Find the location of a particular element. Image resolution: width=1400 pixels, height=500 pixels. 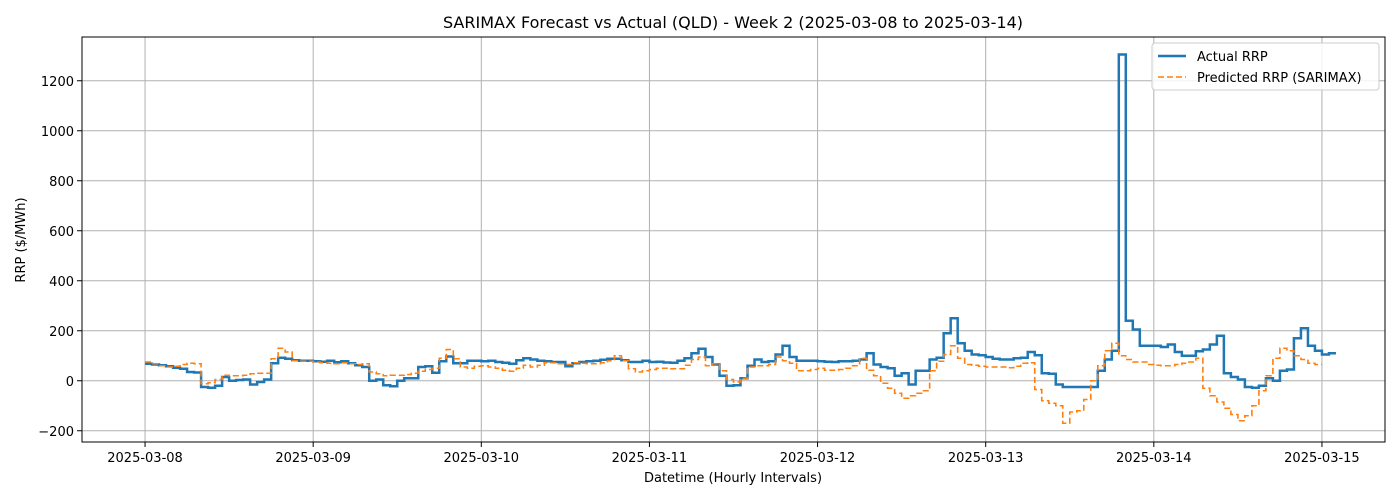

y-tick-label: 0 is located at coordinates (70, 382).